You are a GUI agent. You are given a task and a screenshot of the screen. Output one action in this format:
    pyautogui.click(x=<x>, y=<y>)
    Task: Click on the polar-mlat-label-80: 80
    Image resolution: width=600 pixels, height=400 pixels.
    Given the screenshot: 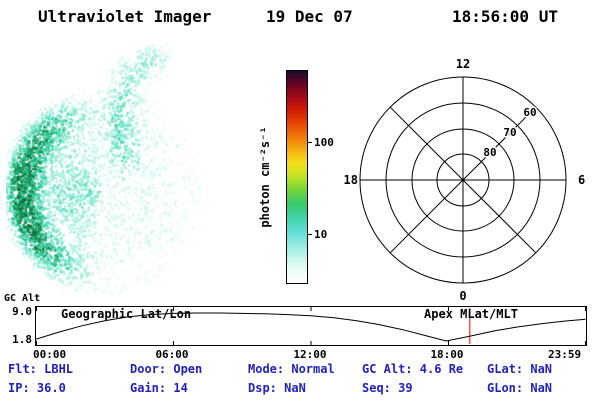 What is the action you would take?
    pyautogui.click(x=489, y=152)
    